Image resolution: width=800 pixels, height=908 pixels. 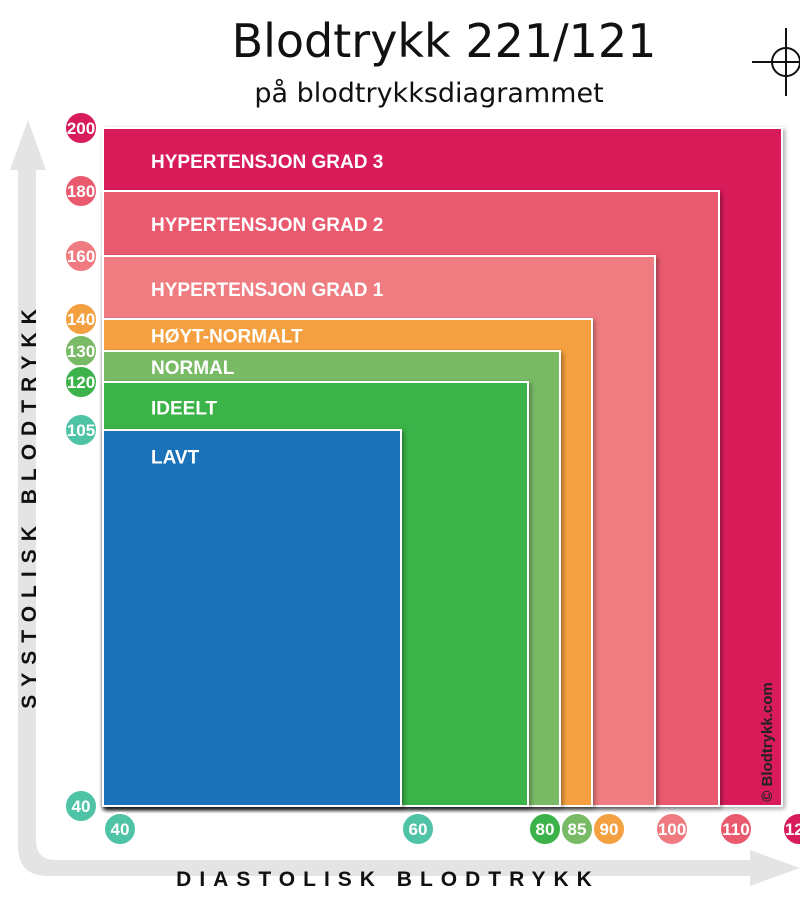 What do you see at coordinates (767, 741) in the screenshot?
I see `credit-text: © Blodtrykk.com` at bounding box center [767, 741].